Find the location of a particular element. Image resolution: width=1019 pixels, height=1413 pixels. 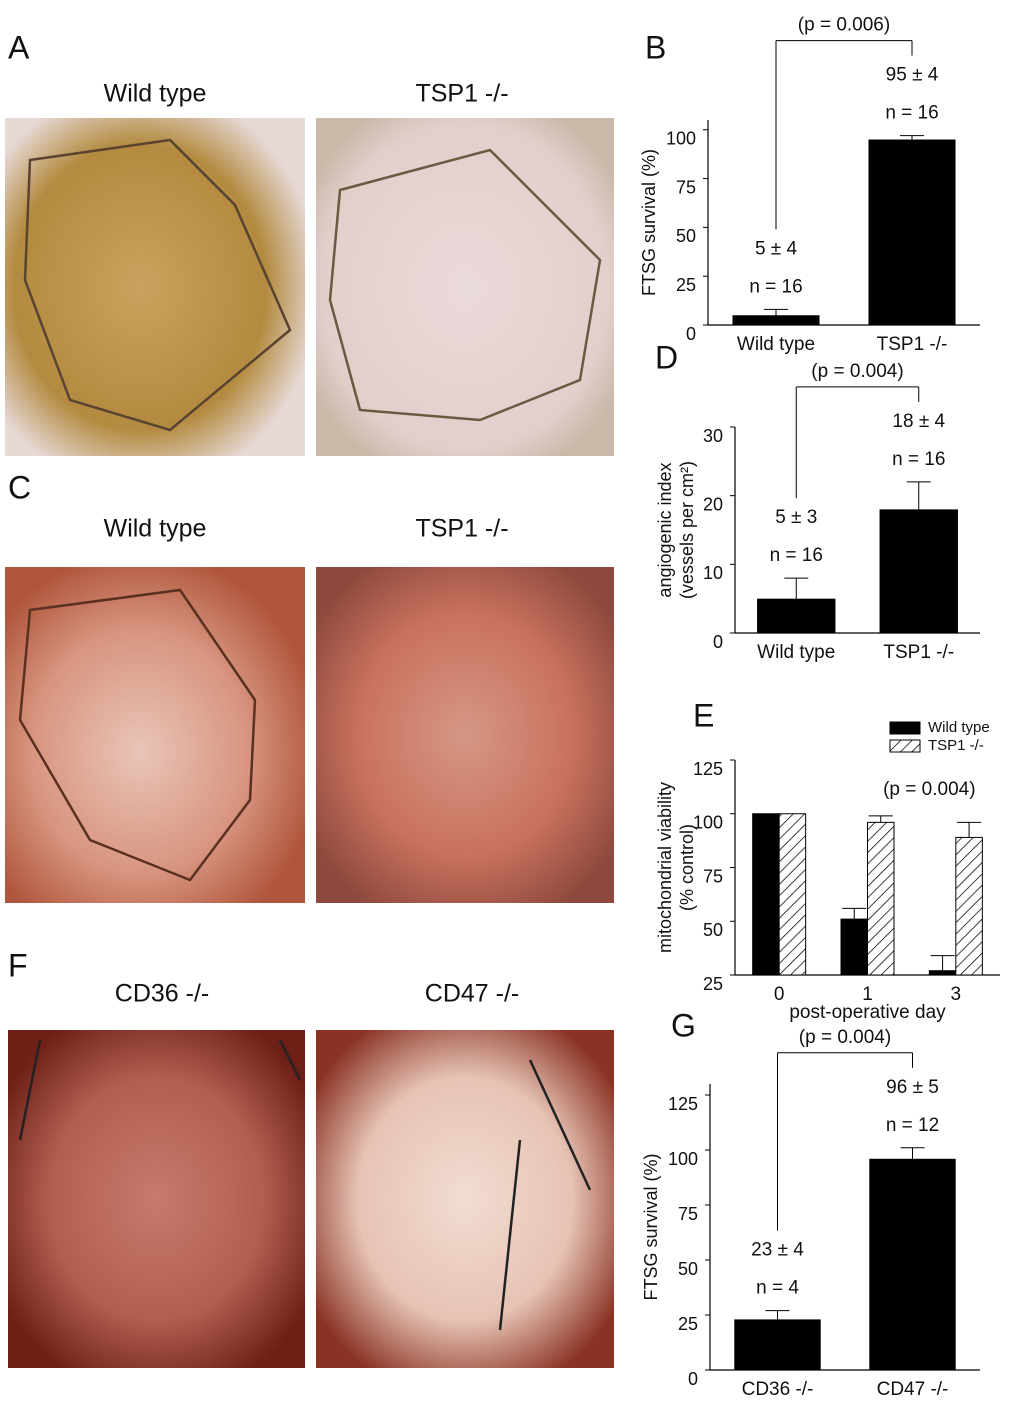

value-label: 5 ± 4 is located at coordinates (776, 248).